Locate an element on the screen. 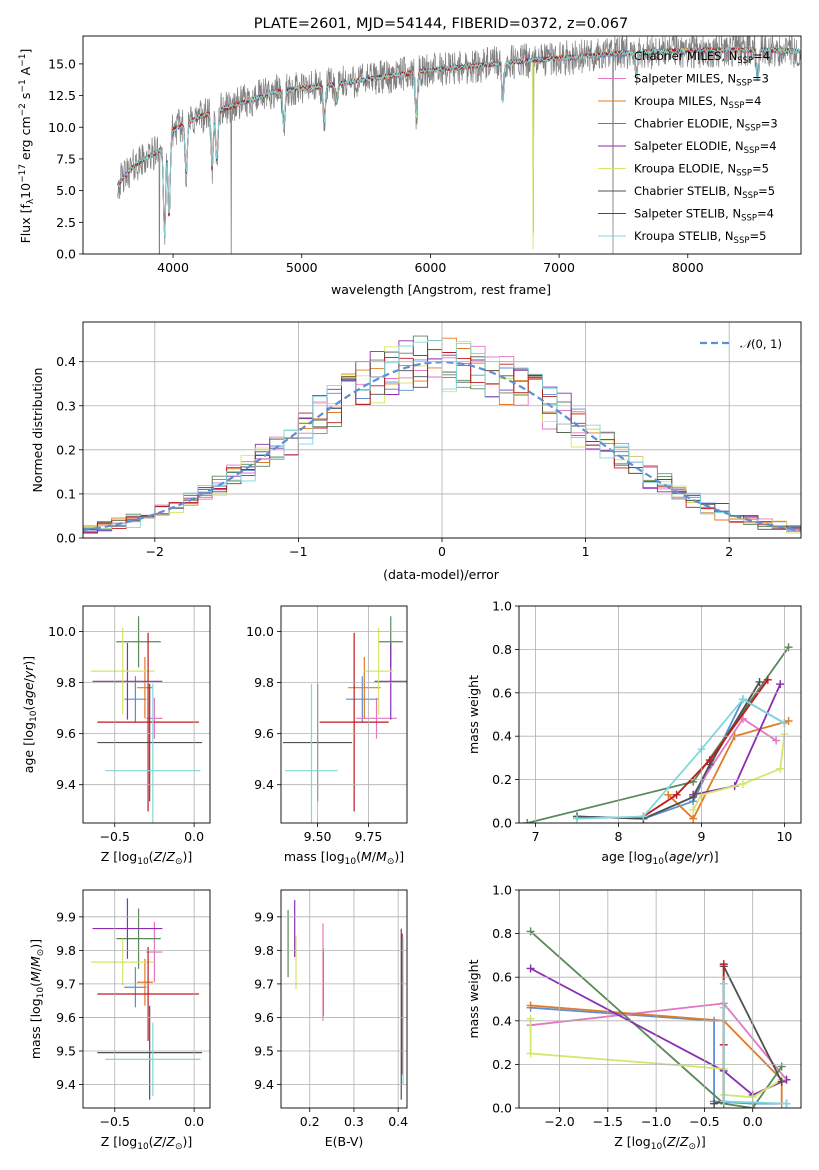 The height and width of the screenshot is (1170, 819). y-tick-label: 5.0 is located at coordinates (66, 190).